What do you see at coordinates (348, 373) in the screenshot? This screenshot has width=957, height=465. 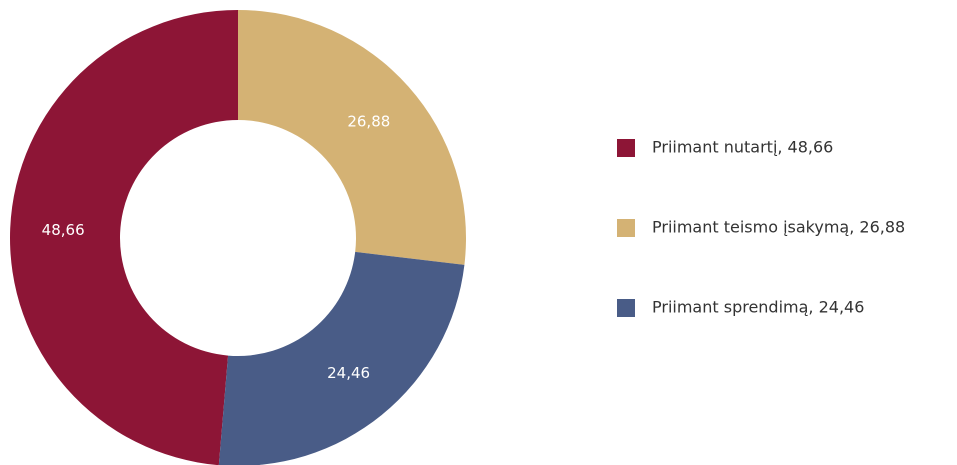 I see `slice-label: 24,46` at bounding box center [348, 373].